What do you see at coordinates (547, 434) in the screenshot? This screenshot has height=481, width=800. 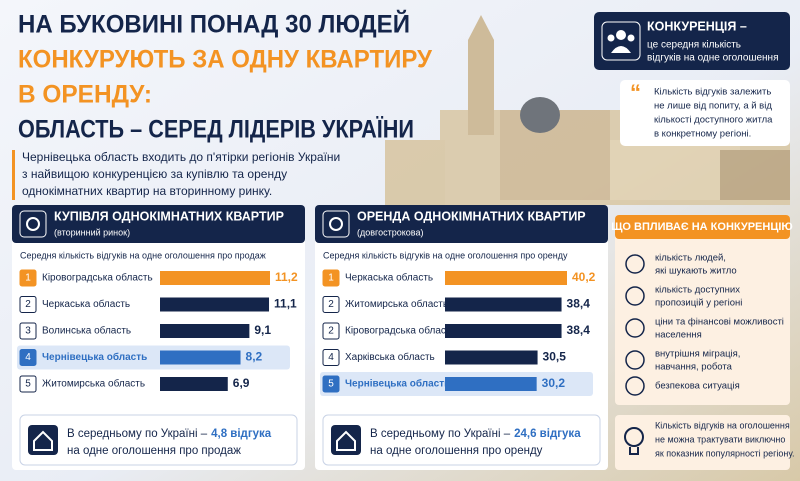 I see `average-value: 24,6 відгука` at bounding box center [547, 434].